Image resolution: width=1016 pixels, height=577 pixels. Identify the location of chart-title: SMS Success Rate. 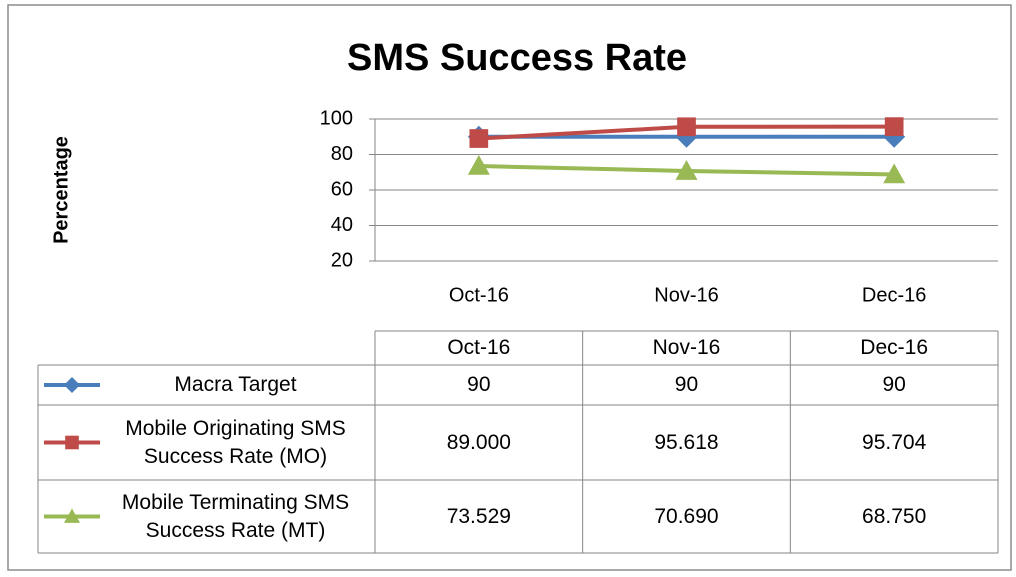
(517, 58).